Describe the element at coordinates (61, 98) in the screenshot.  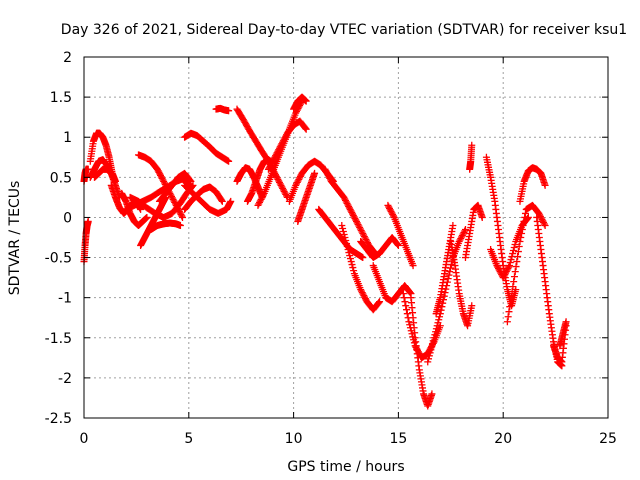
I see `y-tick-label: 1.5` at that location.